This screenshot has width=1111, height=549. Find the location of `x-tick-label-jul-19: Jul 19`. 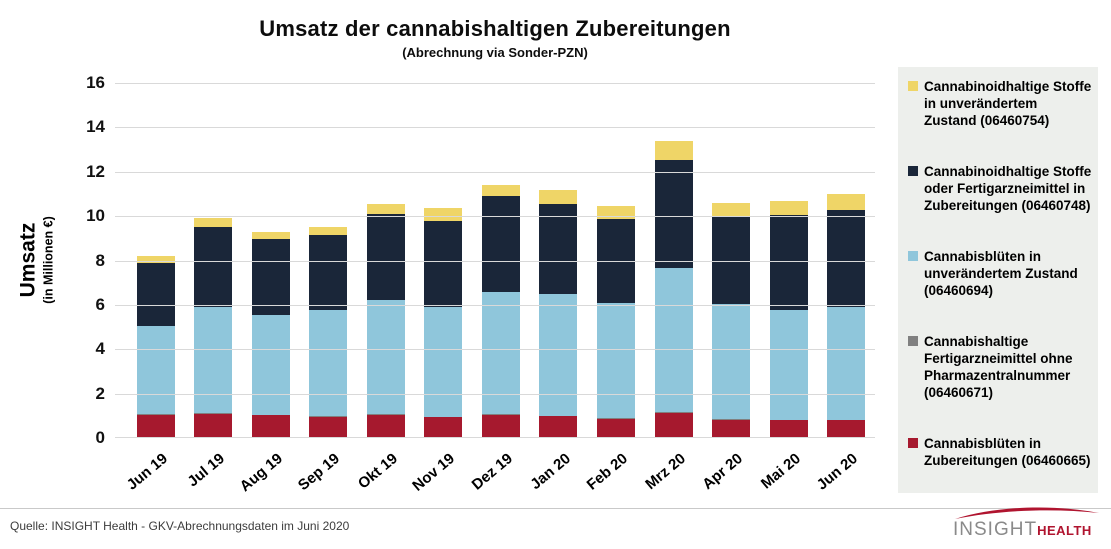

x-tick-label-jul-19: Jul 19 is located at coordinates (206, 470).